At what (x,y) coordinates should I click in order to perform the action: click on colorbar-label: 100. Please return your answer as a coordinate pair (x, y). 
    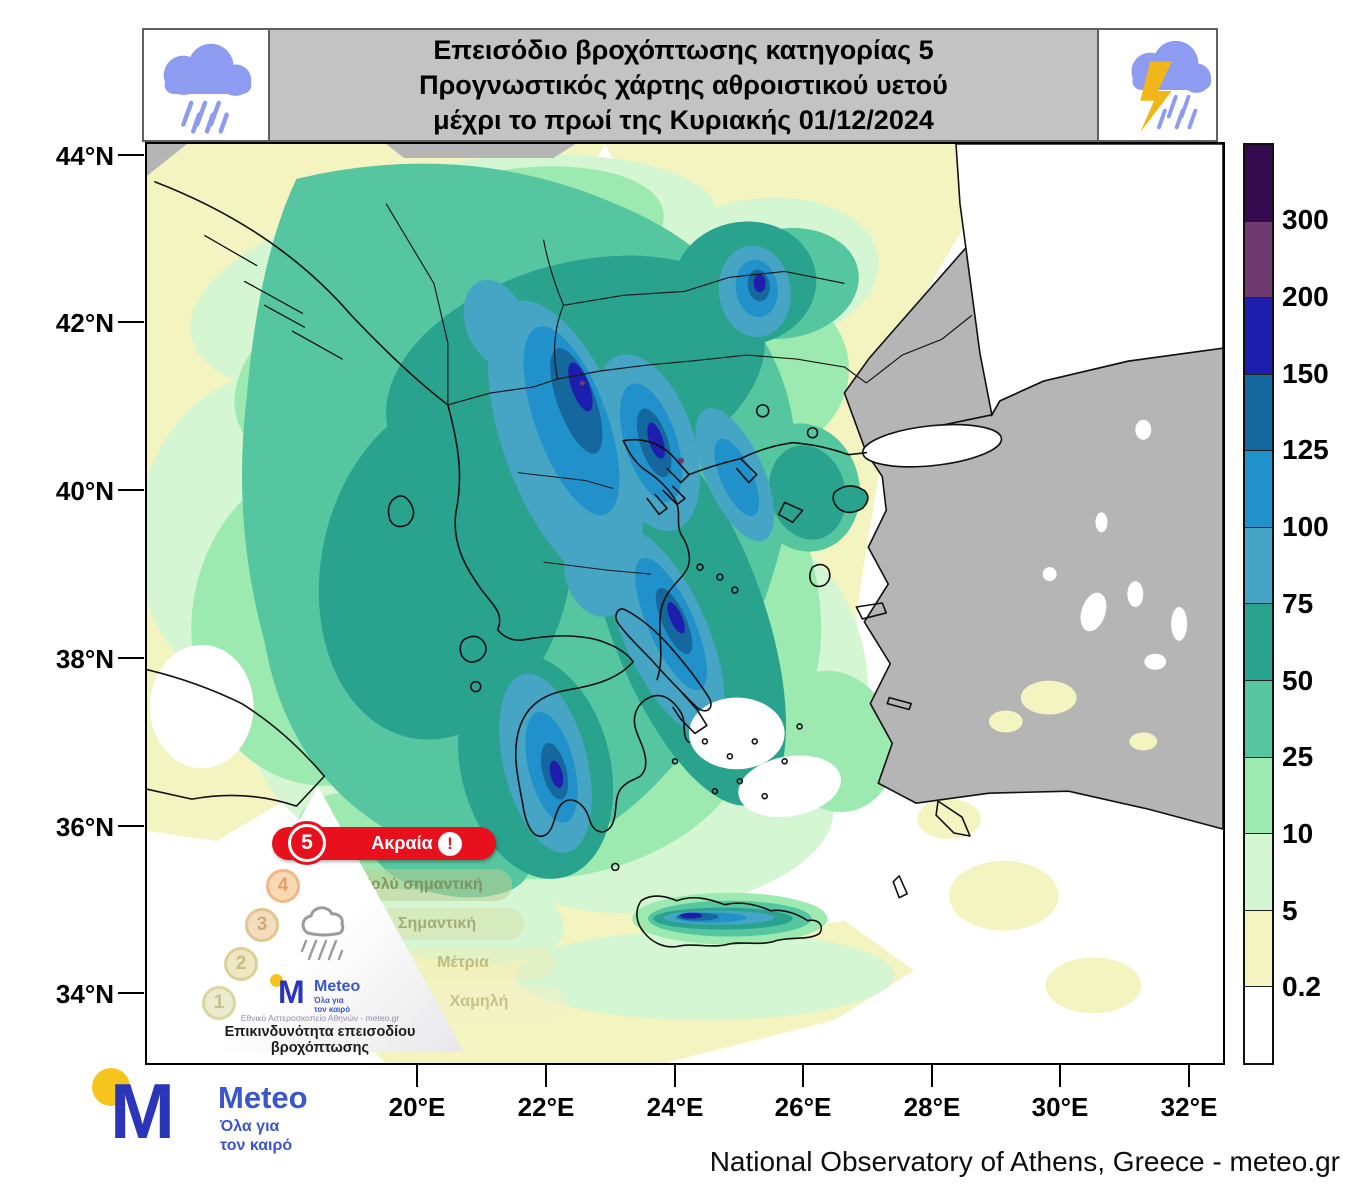
    Looking at the image, I should click on (1305, 526).